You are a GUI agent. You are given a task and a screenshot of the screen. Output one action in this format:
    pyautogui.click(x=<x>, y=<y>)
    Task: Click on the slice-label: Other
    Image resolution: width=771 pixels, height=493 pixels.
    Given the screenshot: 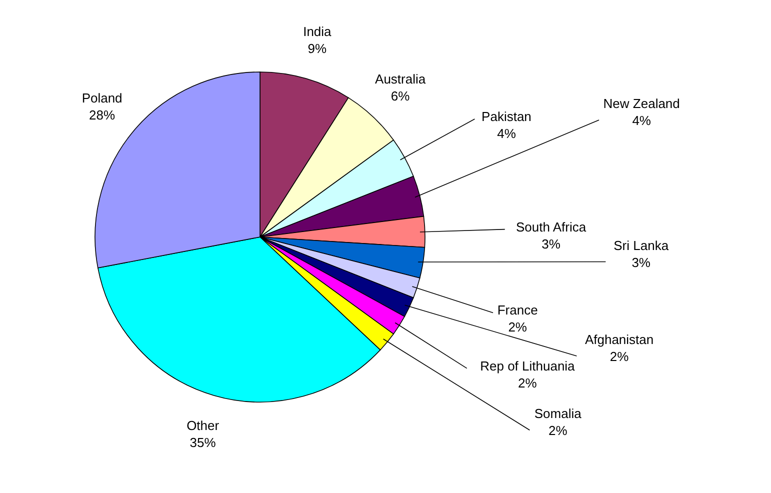 What is the action you would take?
    pyautogui.click(x=203, y=425)
    